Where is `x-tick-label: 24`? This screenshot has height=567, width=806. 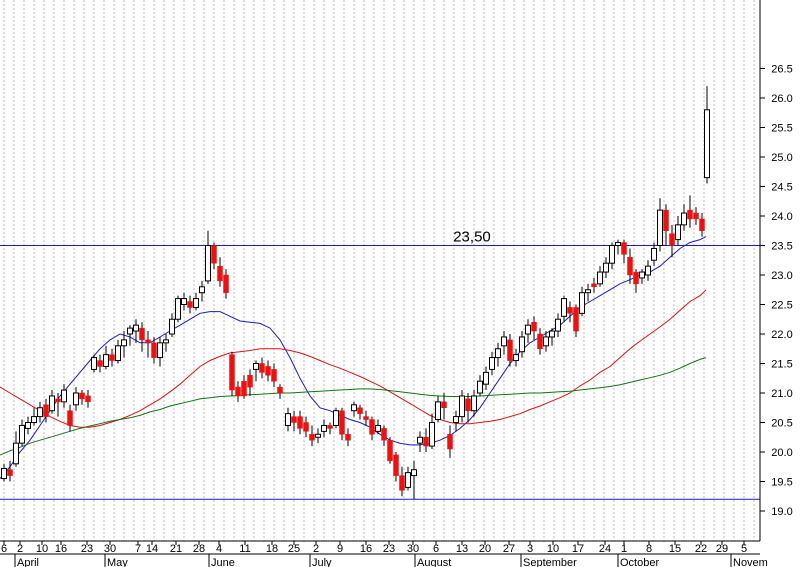
x-tick-label: 24 is located at coordinates (605, 549).